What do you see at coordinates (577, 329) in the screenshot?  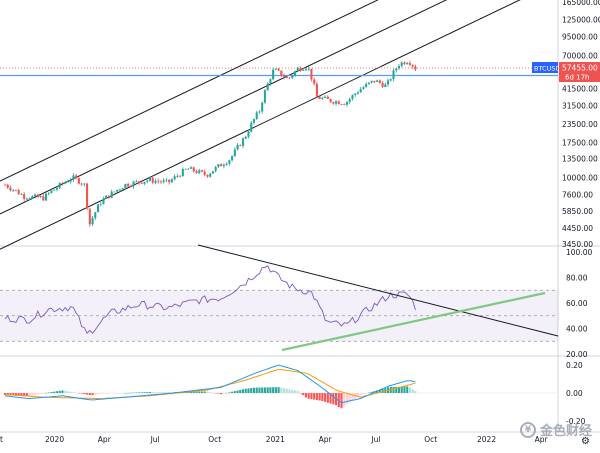 I see `rsi-tick-label: 40.00` at bounding box center [577, 329].